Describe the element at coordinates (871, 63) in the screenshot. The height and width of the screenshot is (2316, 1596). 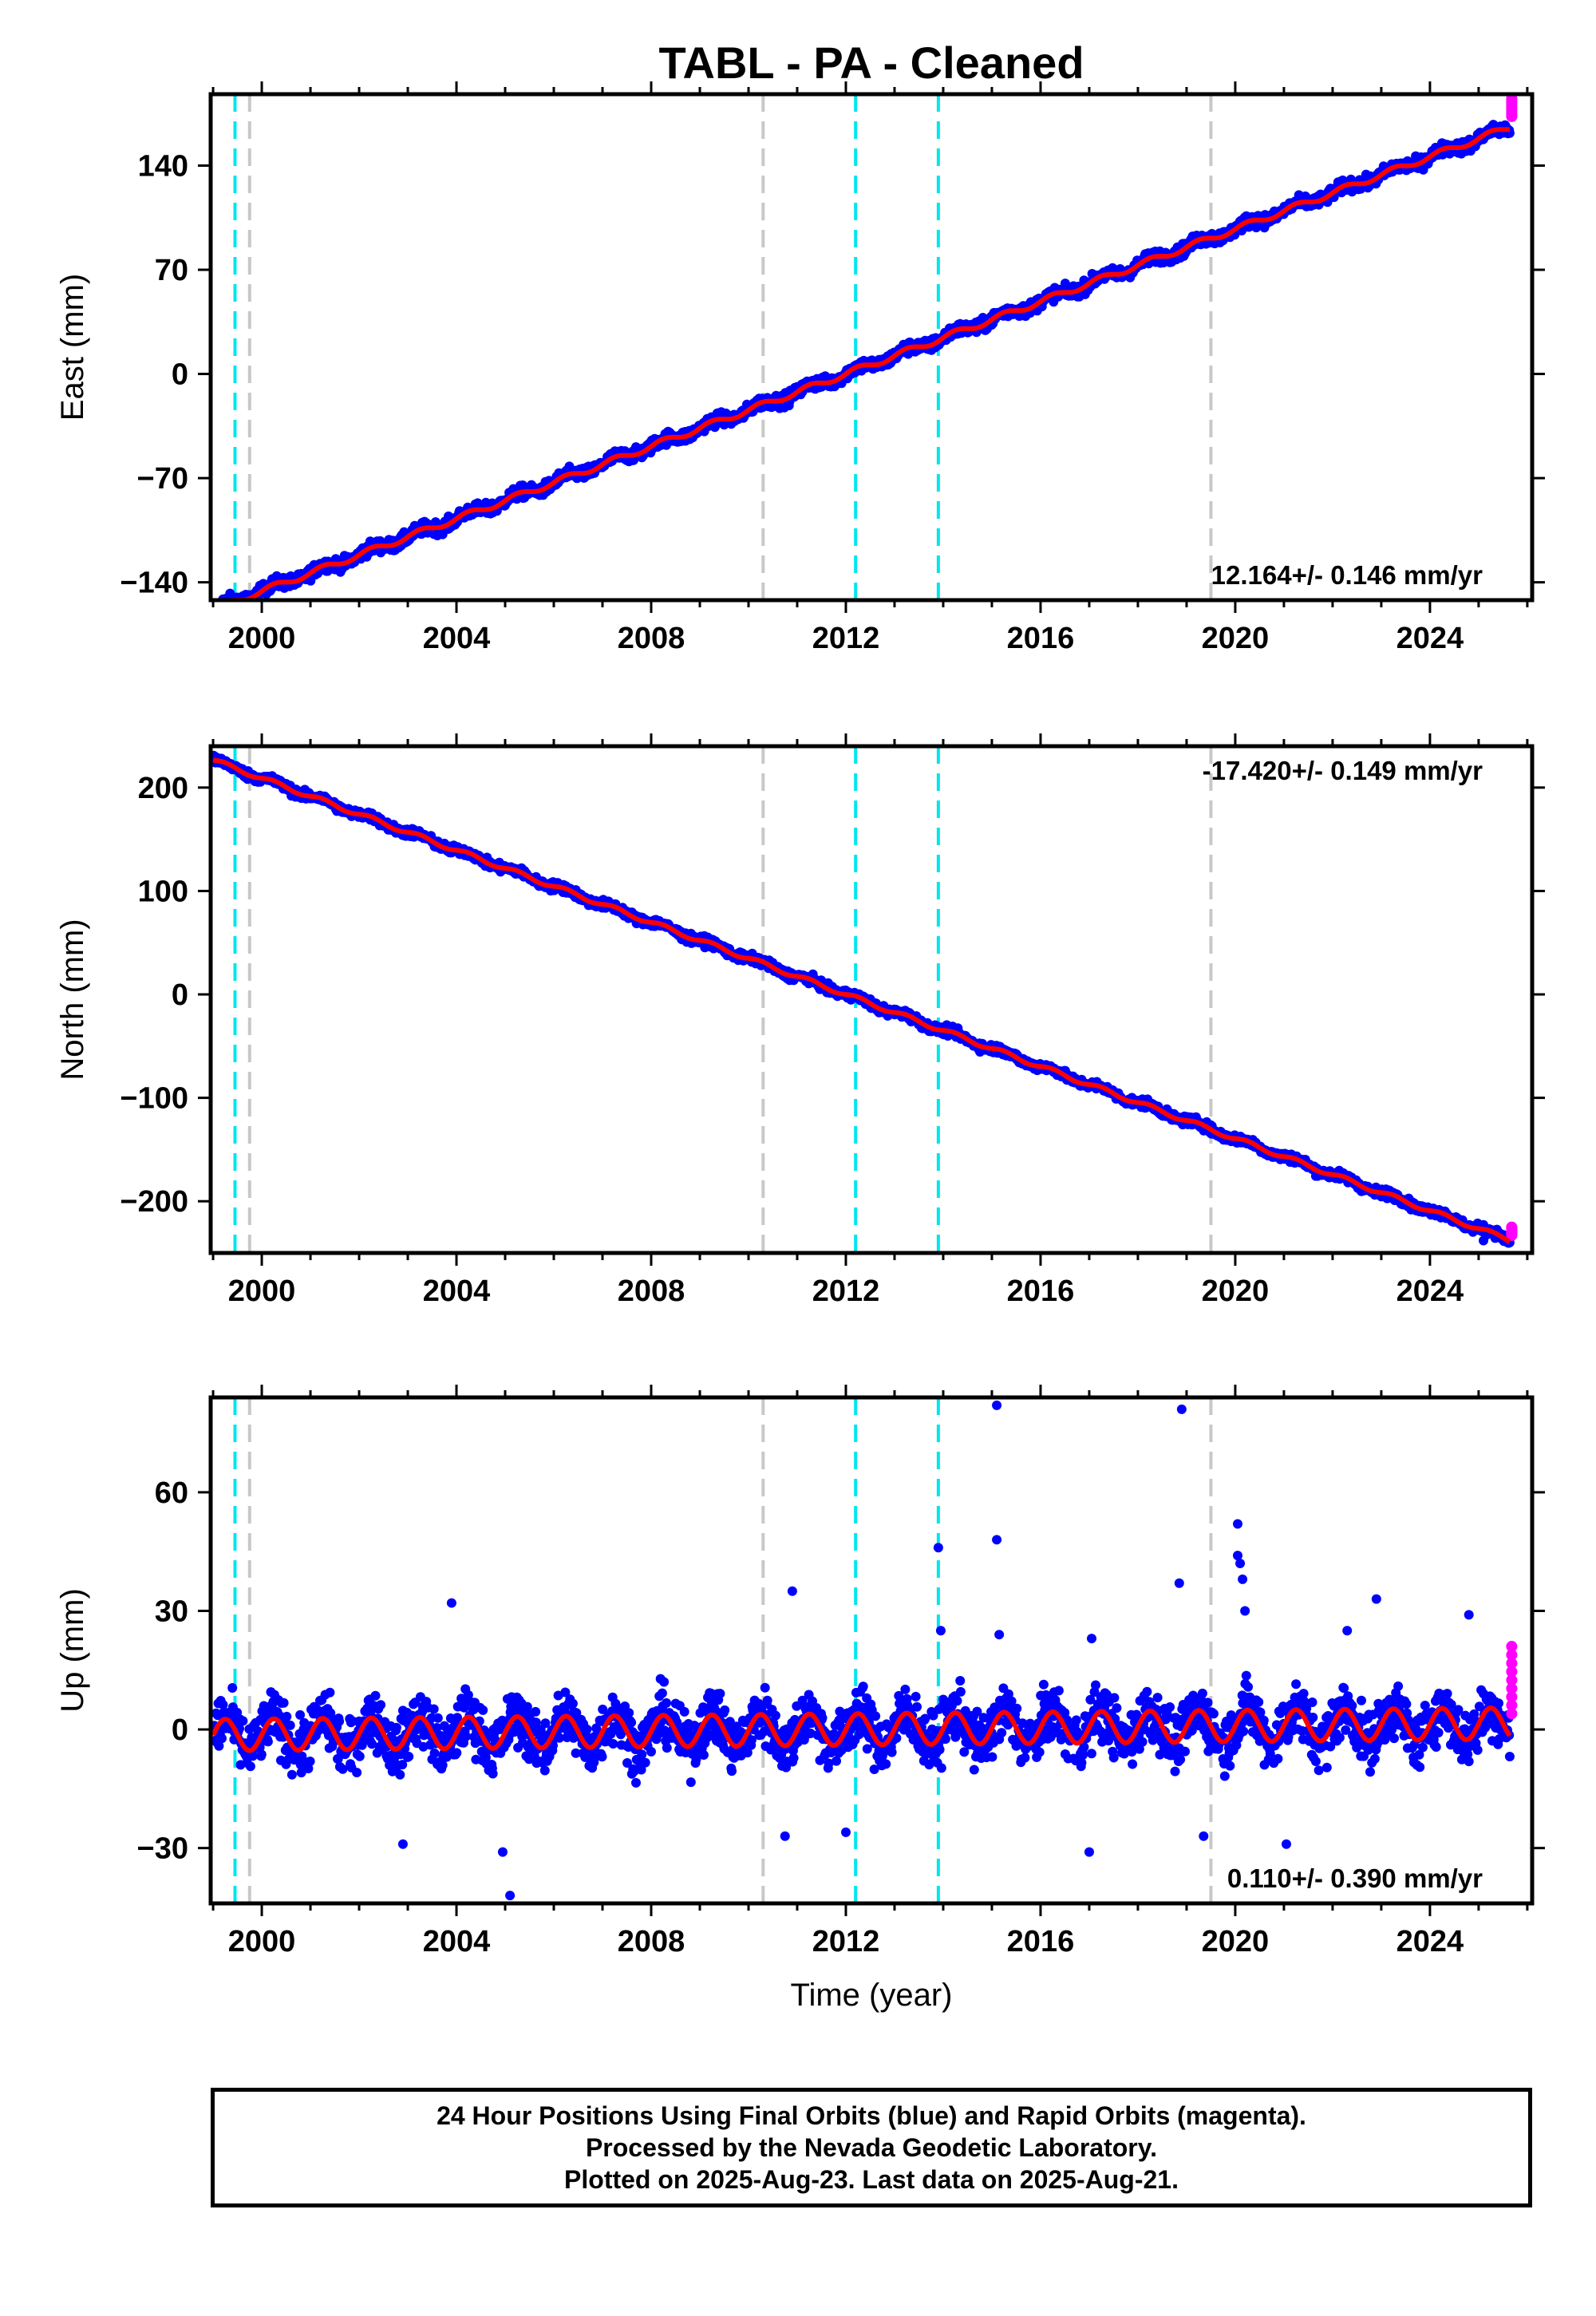
I see `figure-title: TABL - PA - Cleaned` at that location.